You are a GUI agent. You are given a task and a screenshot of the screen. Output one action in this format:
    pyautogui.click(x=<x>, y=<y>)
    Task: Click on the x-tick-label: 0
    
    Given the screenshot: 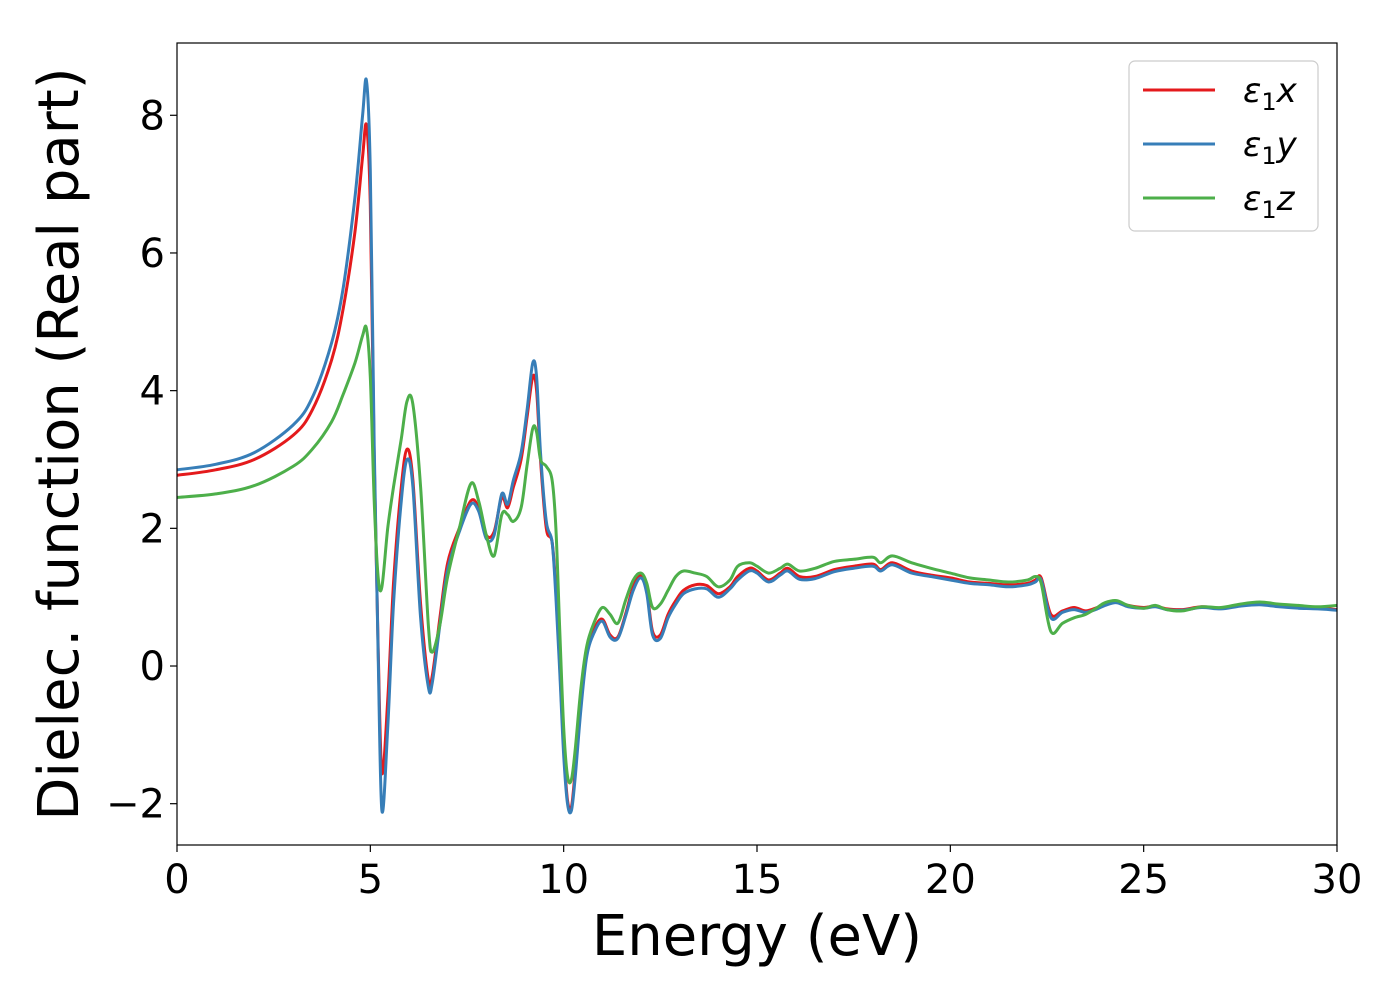 What is the action you would take?
    pyautogui.click(x=176, y=880)
    